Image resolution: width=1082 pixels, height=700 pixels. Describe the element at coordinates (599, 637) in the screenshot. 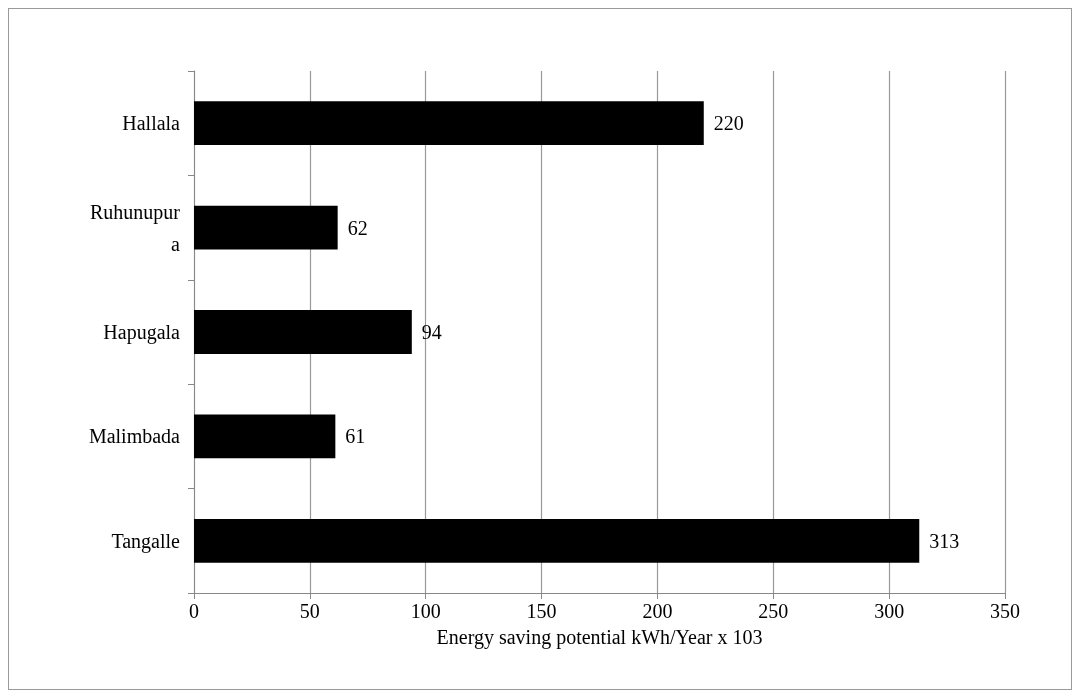

I see `x-axis-title: Energy saving potential kWh/Year x 103` at that location.